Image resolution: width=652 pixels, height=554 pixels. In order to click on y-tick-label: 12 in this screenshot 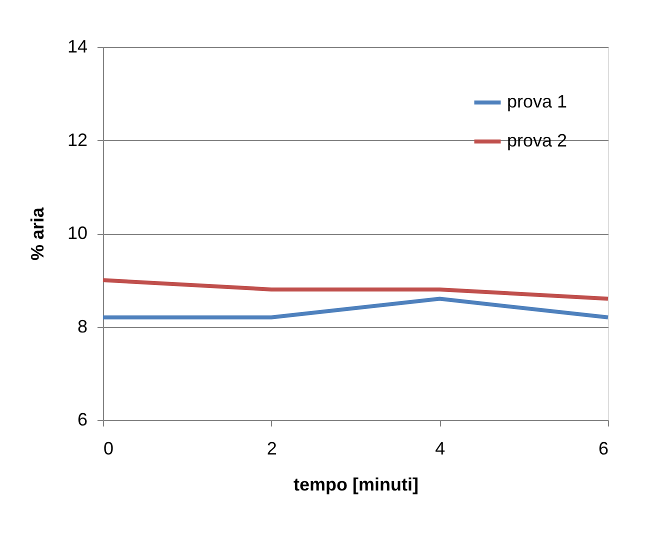, I will do `click(77, 140)`.